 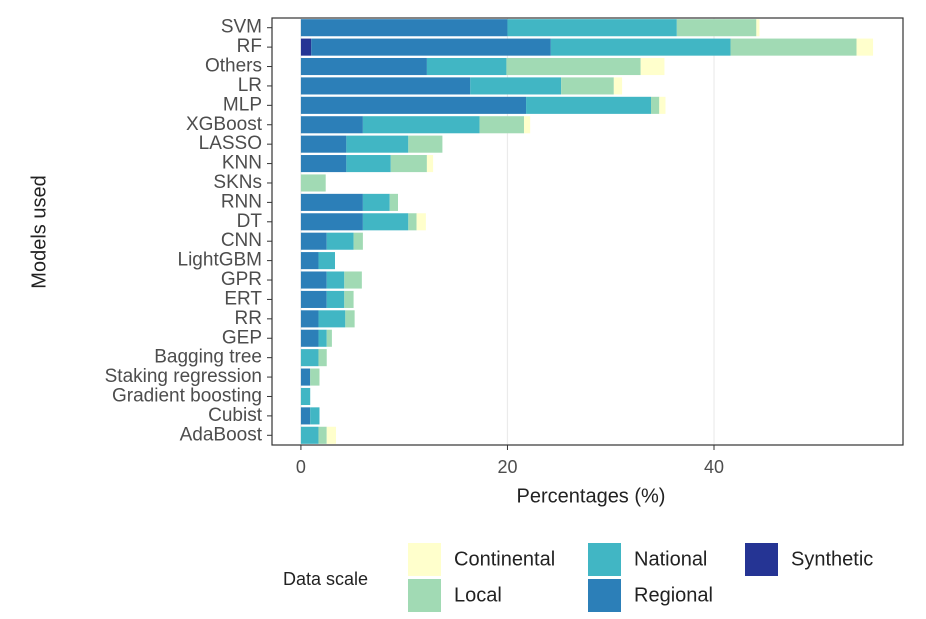 What do you see at coordinates (504, 559) in the screenshot?
I see `legend-label: Continental` at bounding box center [504, 559].